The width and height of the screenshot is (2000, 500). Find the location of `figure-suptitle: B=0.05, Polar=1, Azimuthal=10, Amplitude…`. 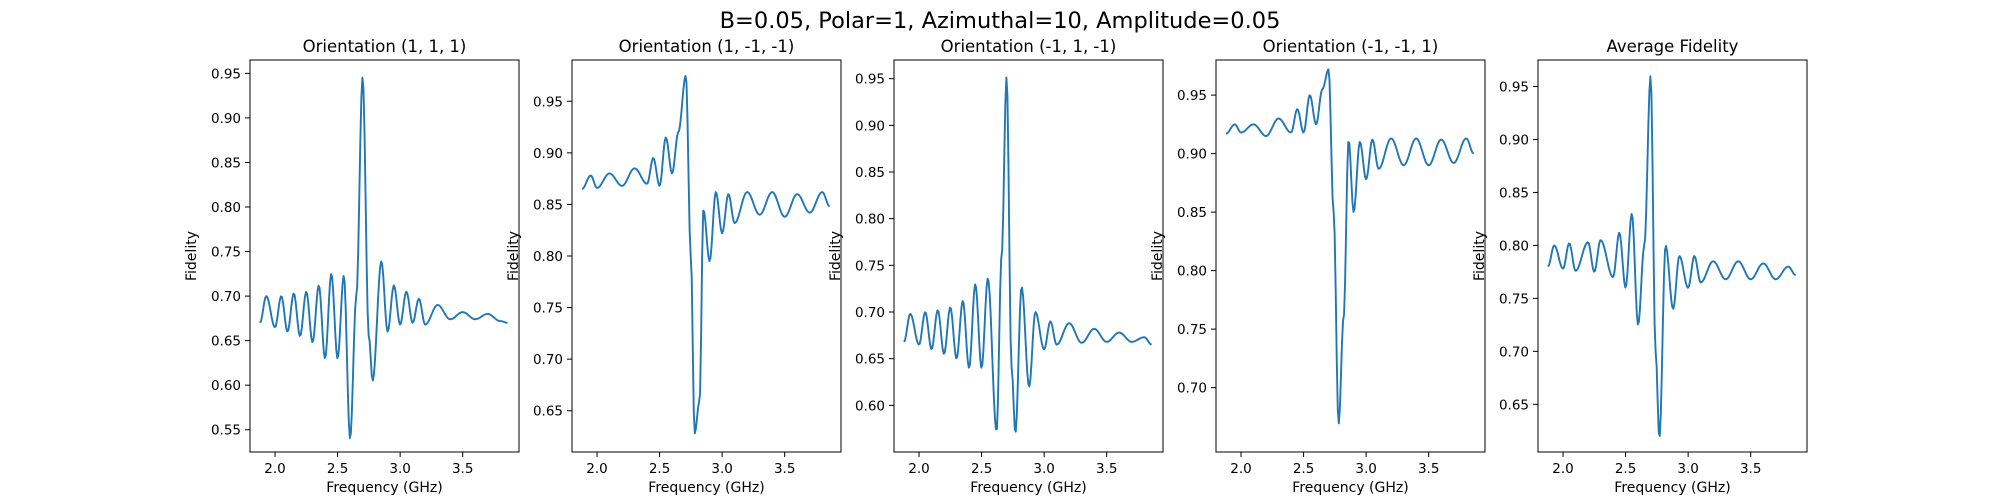

figure-suptitle: B=0.05, Polar=1, Azimuthal=10, Amplitude… is located at coordinates (1000, 21).